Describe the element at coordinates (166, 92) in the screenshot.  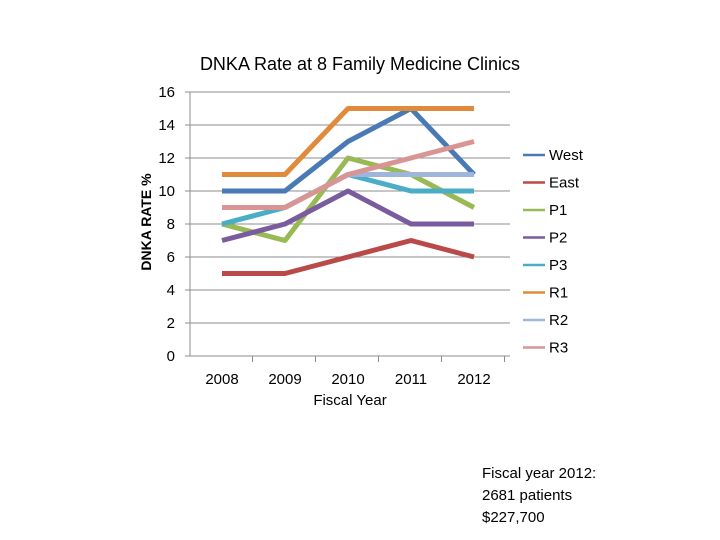
I see `y-tick-label: 16` at that location.